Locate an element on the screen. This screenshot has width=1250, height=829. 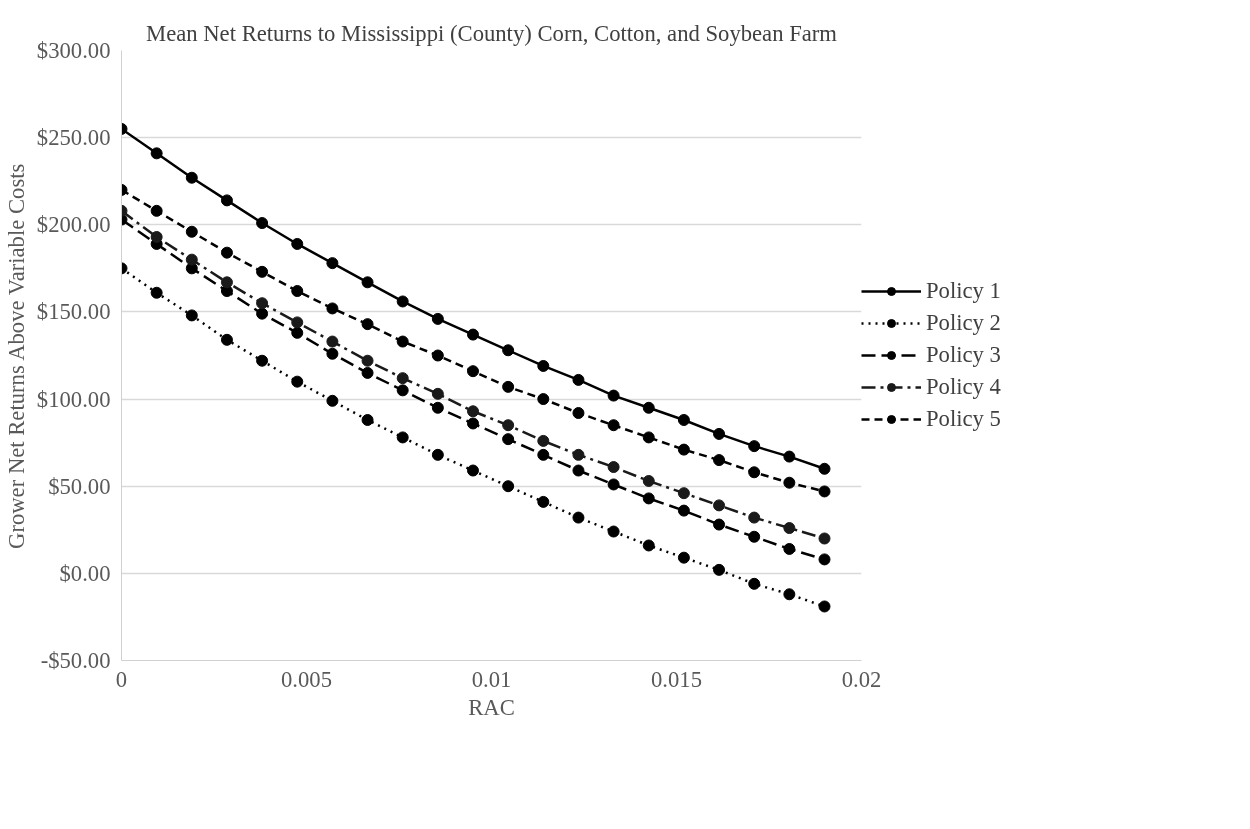
y-tick-label: $300.00 is located at coordinates (73, 50).